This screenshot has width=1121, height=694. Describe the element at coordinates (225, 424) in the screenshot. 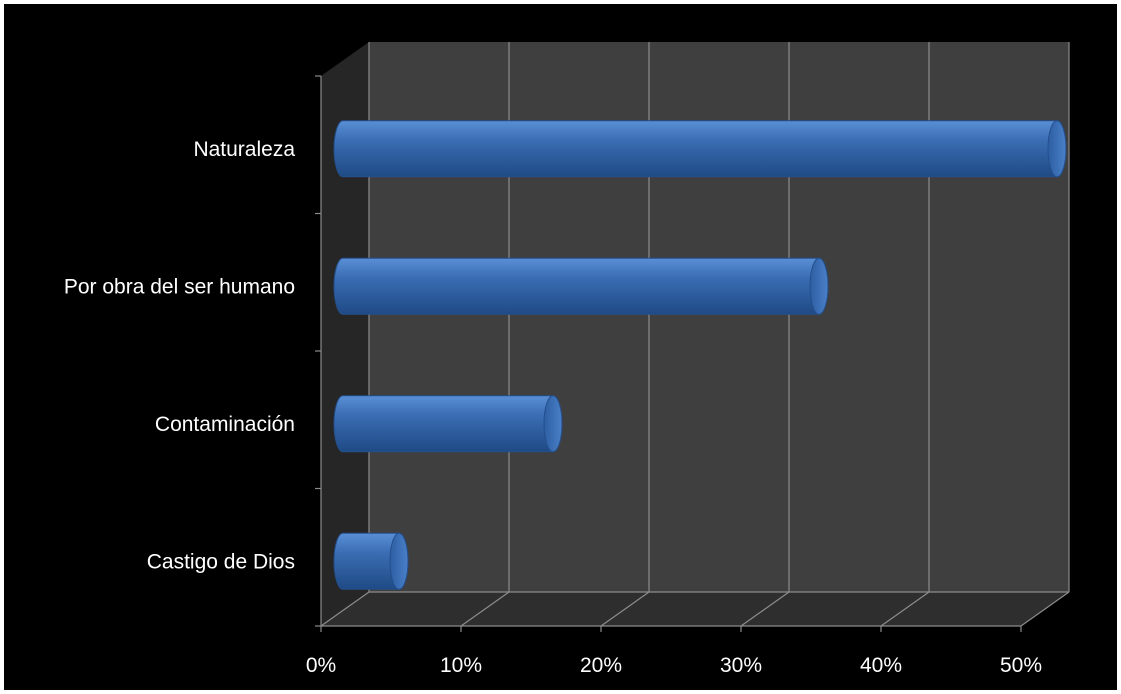

I see `category-label: Contaminación` at that location.